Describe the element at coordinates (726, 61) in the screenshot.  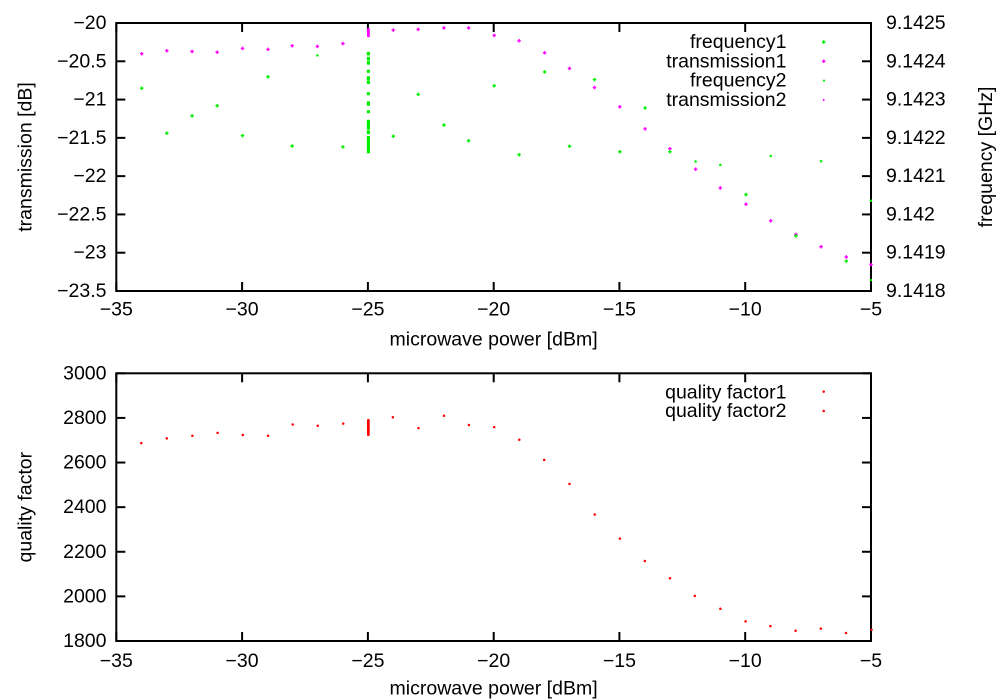
I see `svg-text: transmission1` at that location.